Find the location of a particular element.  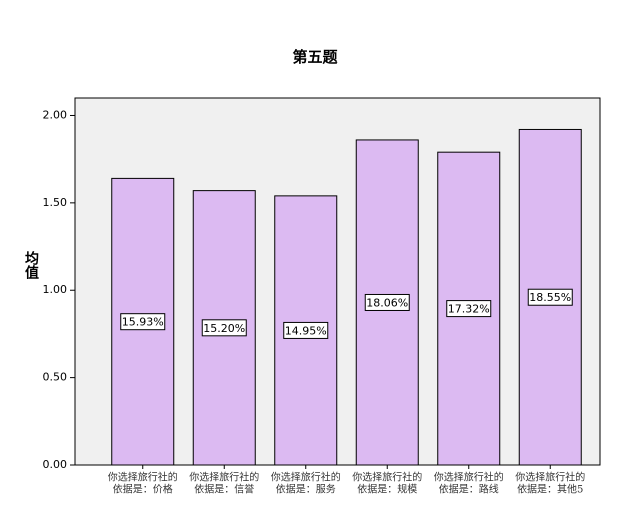

data-label: 17.32% is located at coordinates (469, 309).